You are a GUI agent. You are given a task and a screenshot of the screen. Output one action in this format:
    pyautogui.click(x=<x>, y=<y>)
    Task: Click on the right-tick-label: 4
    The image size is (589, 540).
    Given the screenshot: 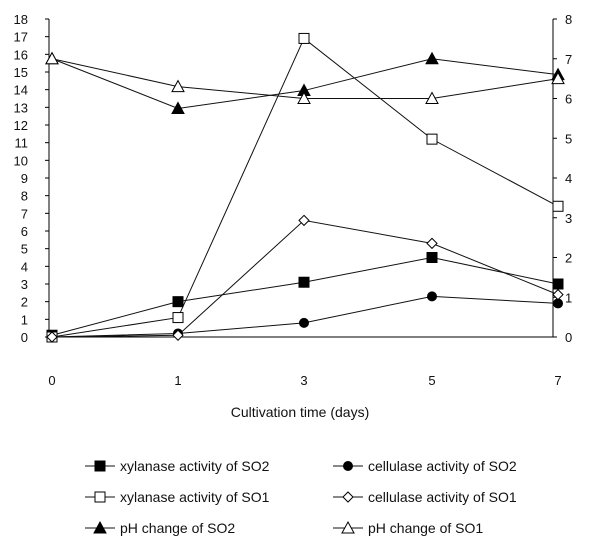 What is the action you would take?
    pyautogui.click(x=568, y=178)
    